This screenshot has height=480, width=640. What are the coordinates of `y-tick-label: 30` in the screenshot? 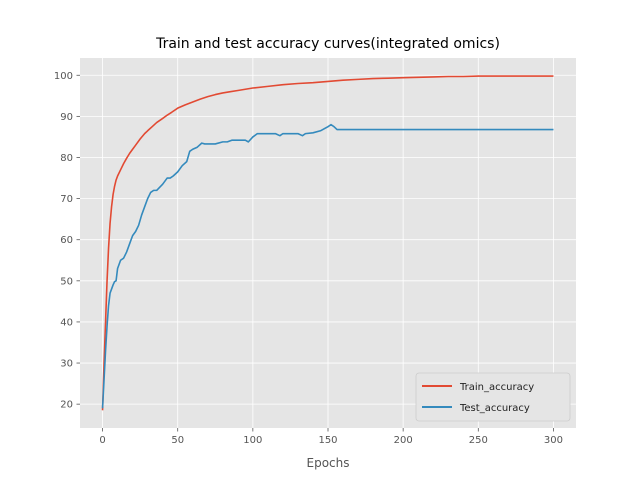 It's located at (66, 364).